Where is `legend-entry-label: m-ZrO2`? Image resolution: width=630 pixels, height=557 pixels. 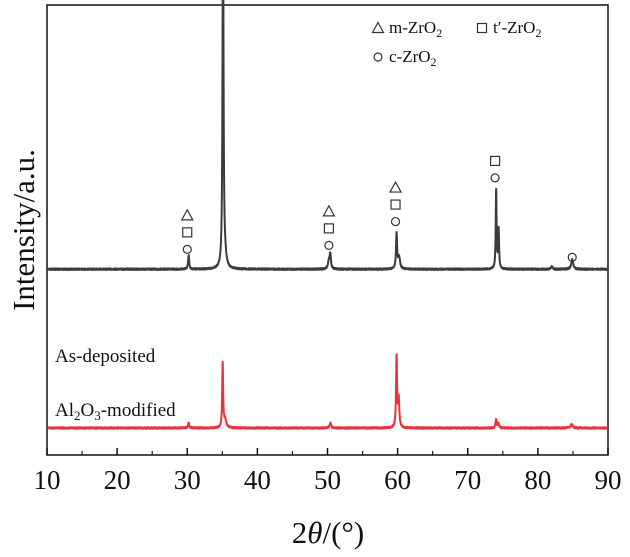
legend-entry-label: m-ZrO2 is located at coordinates (415, 29).